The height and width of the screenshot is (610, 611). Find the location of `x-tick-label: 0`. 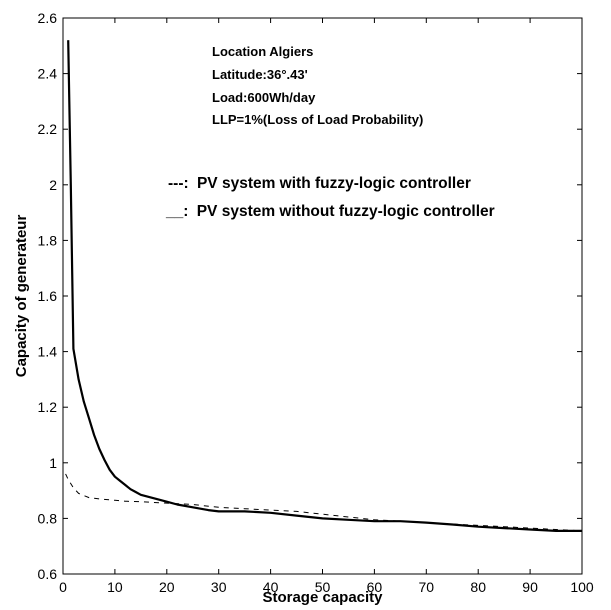

x-tick-label: 0 is located at coordinates (63, 587).